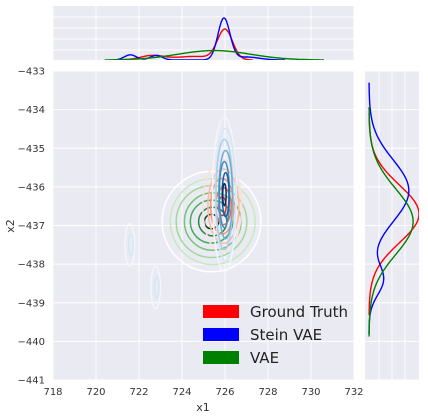 The height and width of the screenshot is (420, 428). I want to click on y-tick-label: −437, so click(31, 226).